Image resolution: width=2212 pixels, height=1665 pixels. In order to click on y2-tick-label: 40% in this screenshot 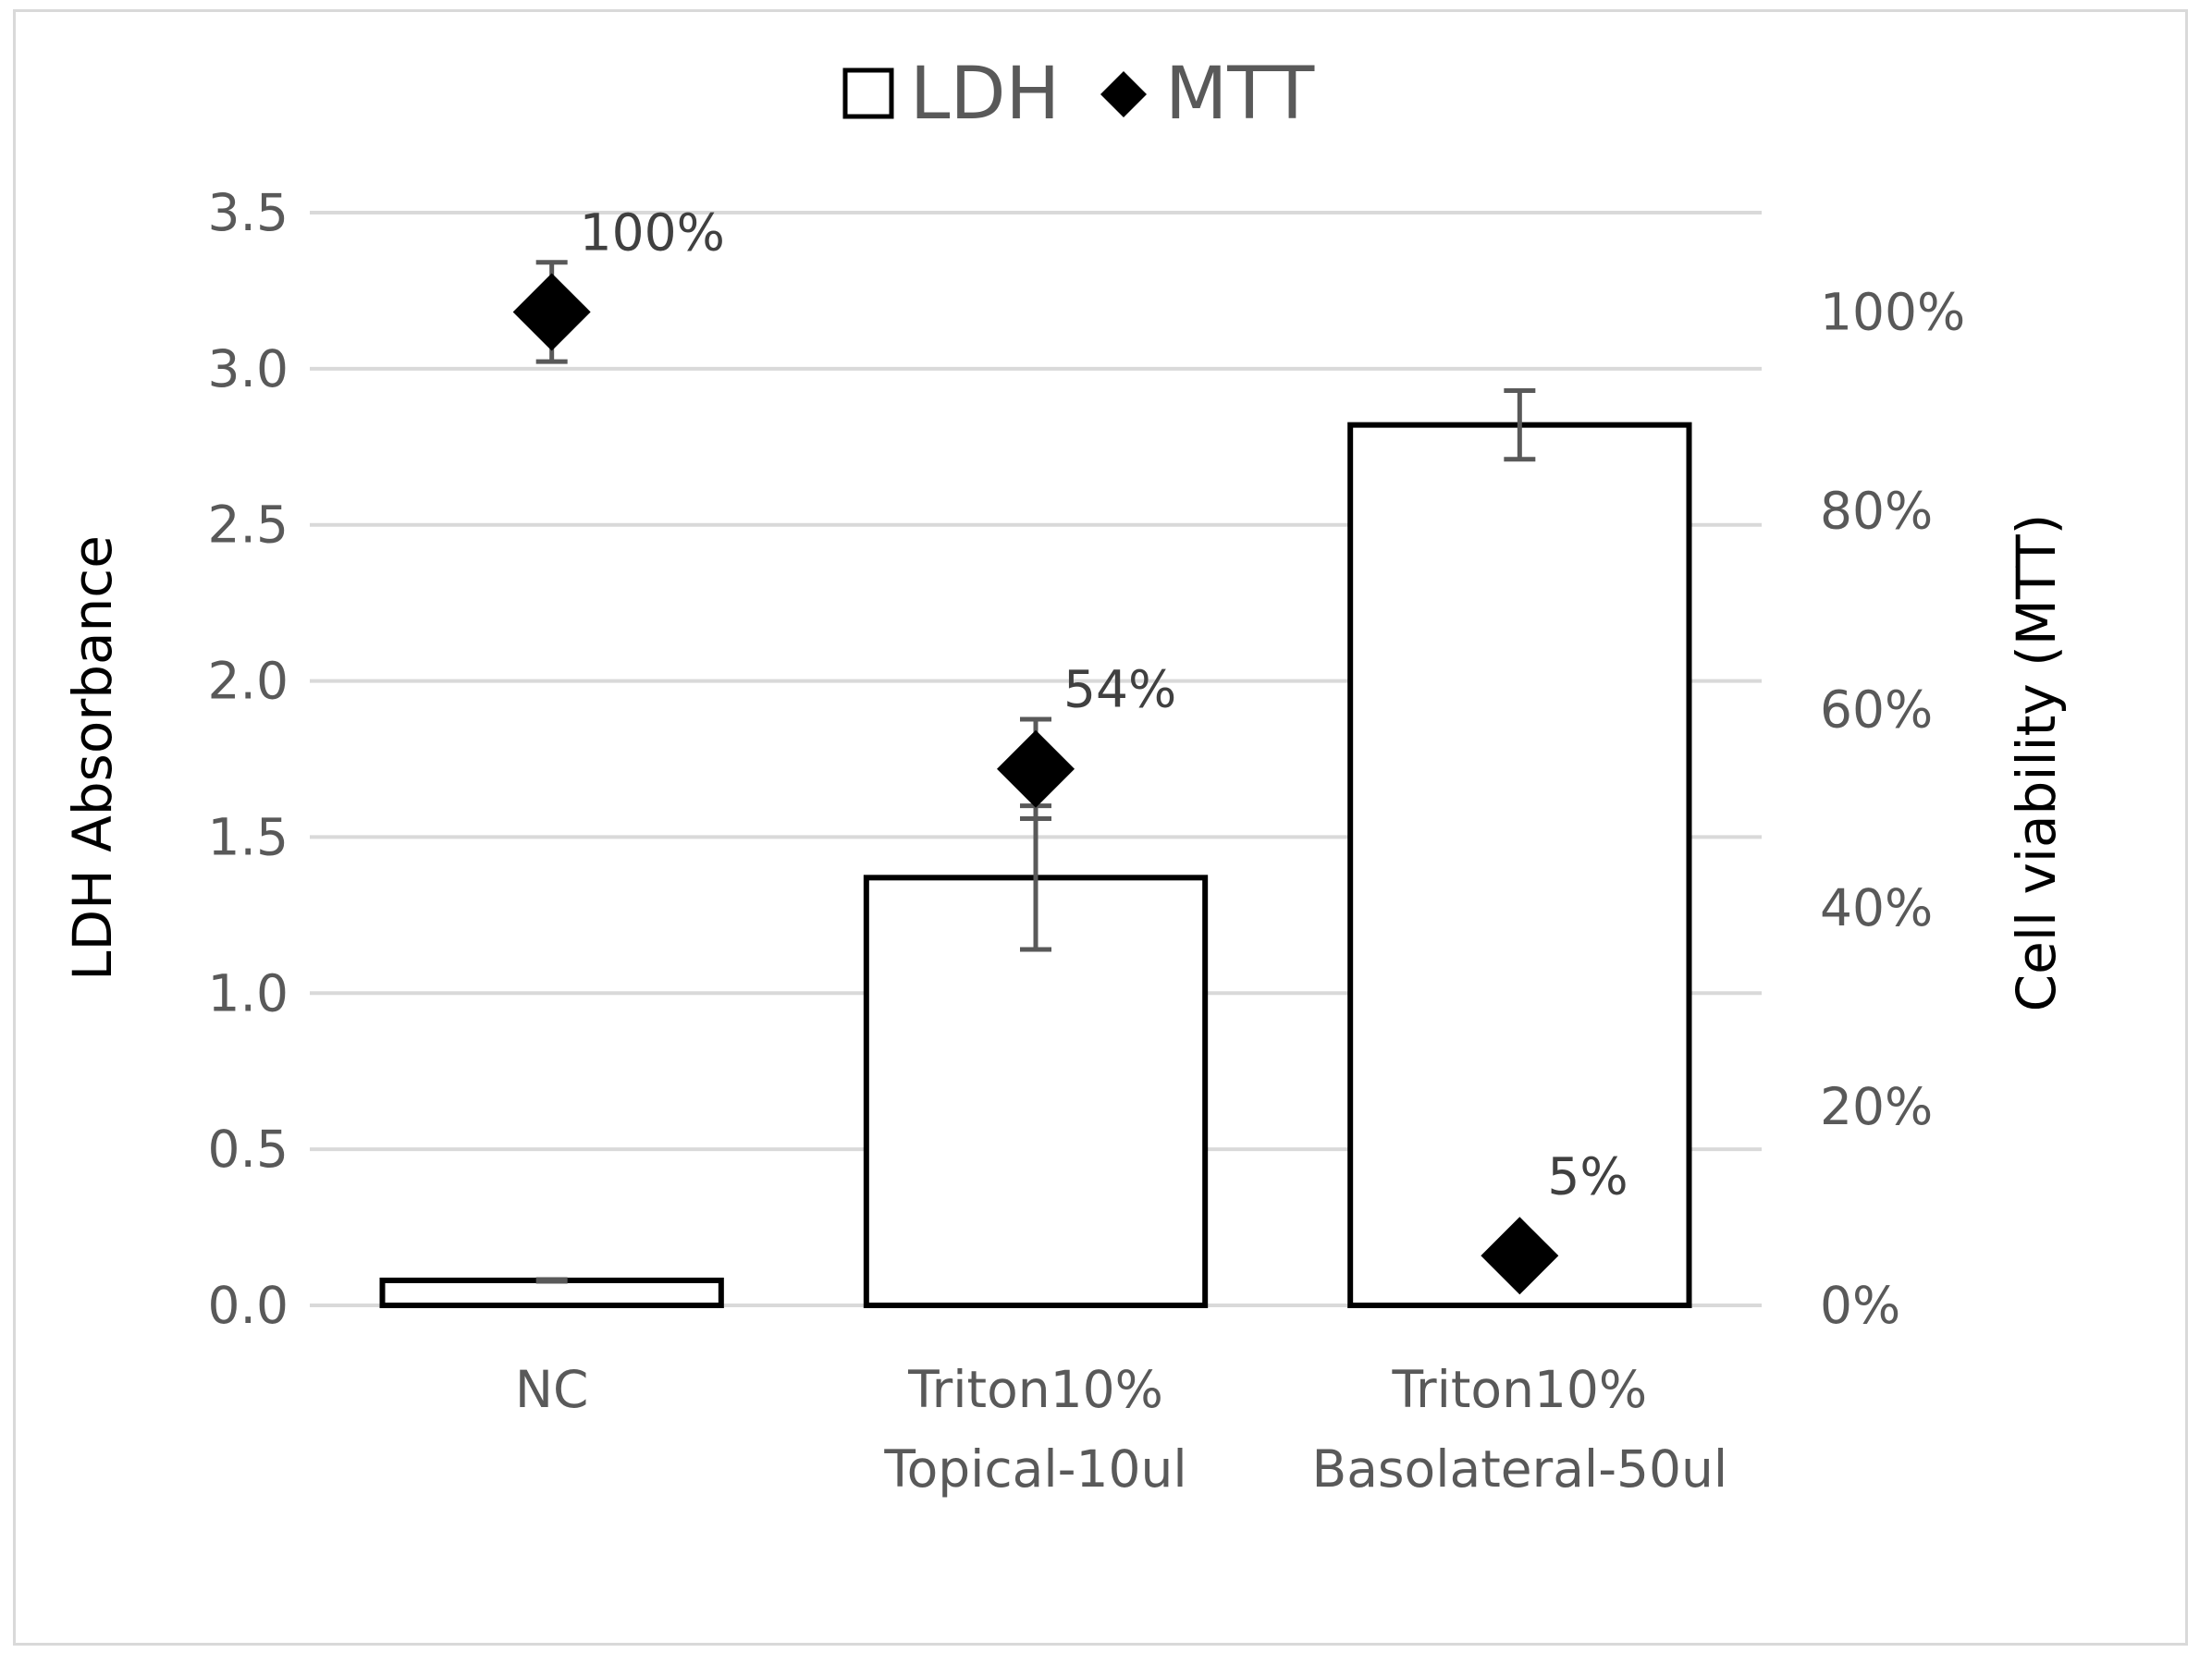, I will do `click(1877, 907)`.